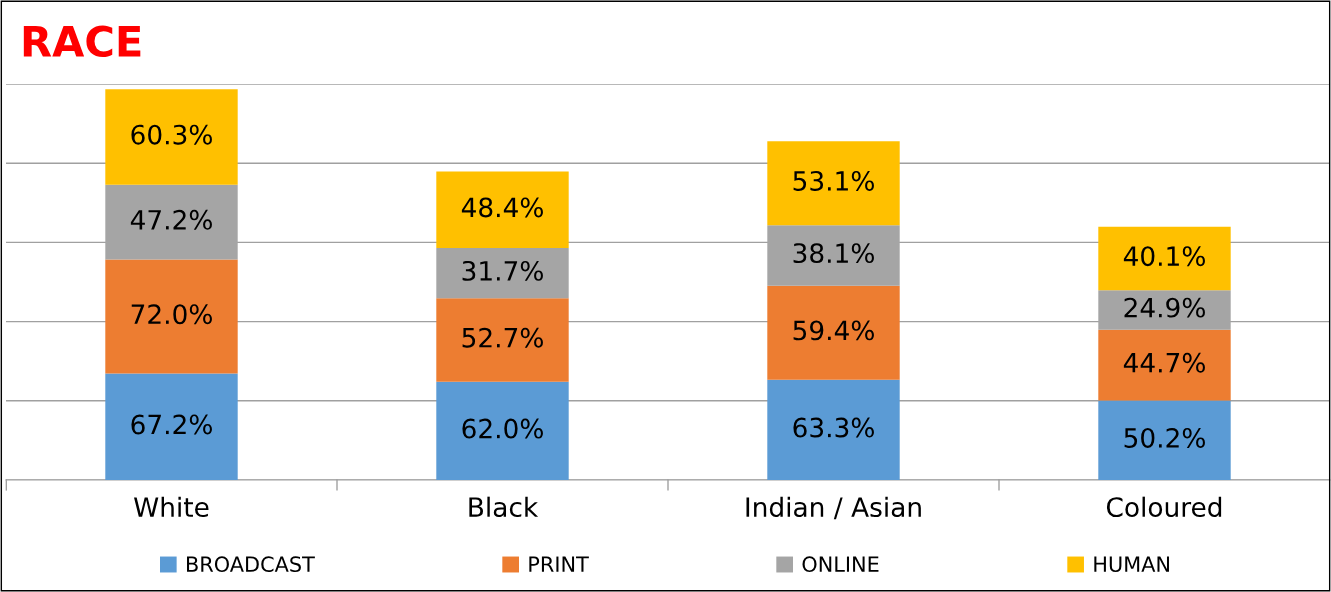 Image resolution: width=1331 pixels, height=592 pixels. What do you see at coordinates (1164, 307) in the screenshot?
I see `data-label: 24.9%` at bounding box center [1164, 307].